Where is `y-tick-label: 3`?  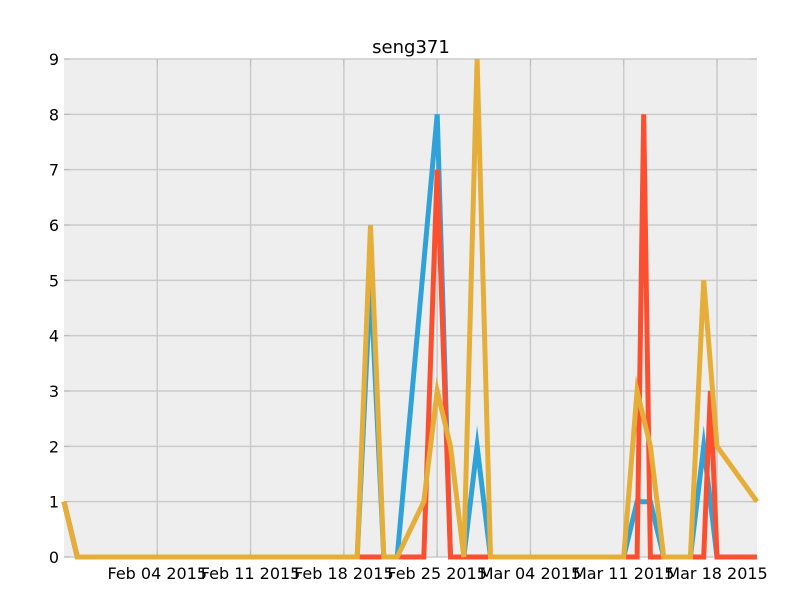 y-tick-label: 3 is located at coordinates (54, 391).